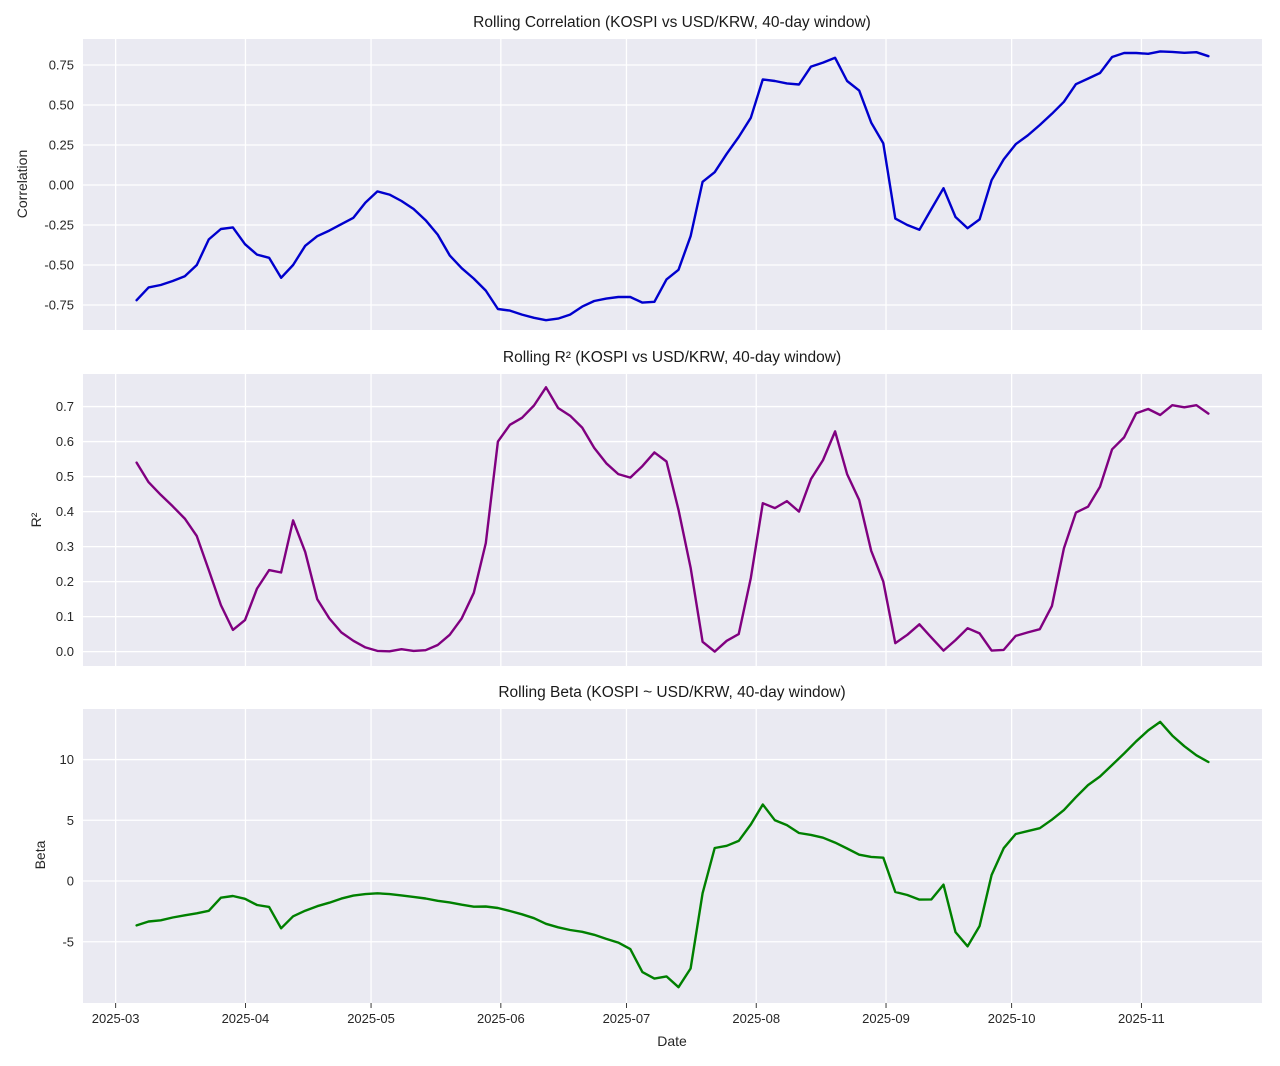 This screenshot has height=1066, width=1280. What do you see at coordinates (67, 759) in the screenshot?
I see `y-tick-label: 10` at bounding box center [67, 759].